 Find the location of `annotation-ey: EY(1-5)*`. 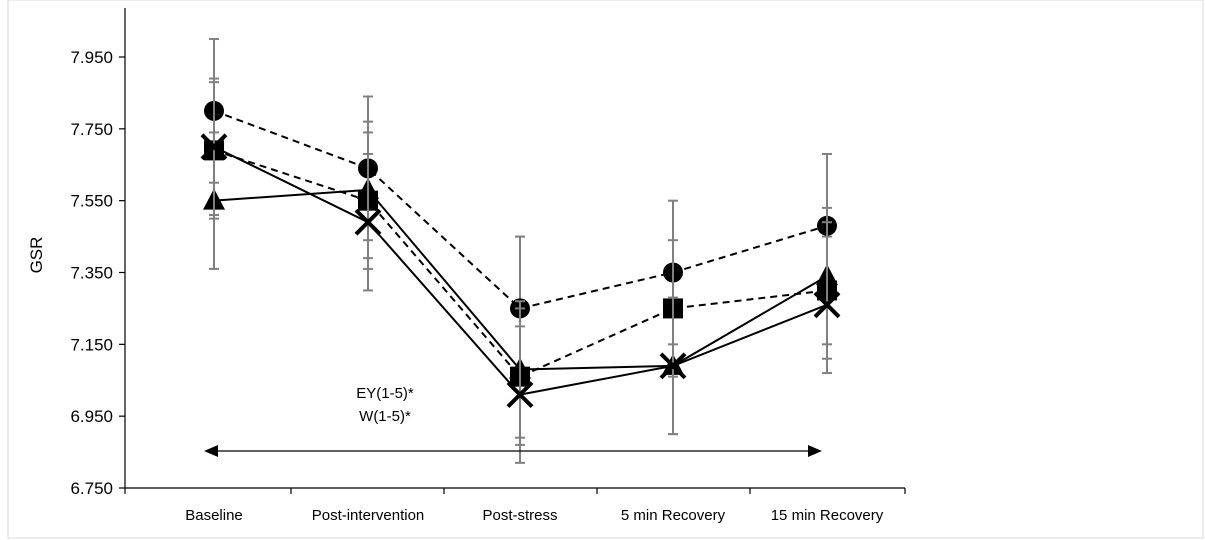

annotation-ey: EY(1-5)* is located at coordinates (385, 393).